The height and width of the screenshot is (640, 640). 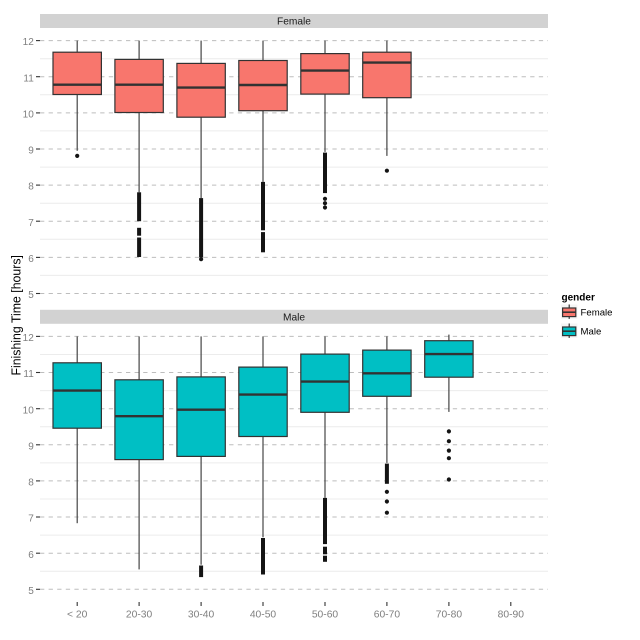 What do you see at coordinates (17, 315) in the screenshot?
I see `svg-text: Finishing Time [hours]` at bounding box center [17, 315].